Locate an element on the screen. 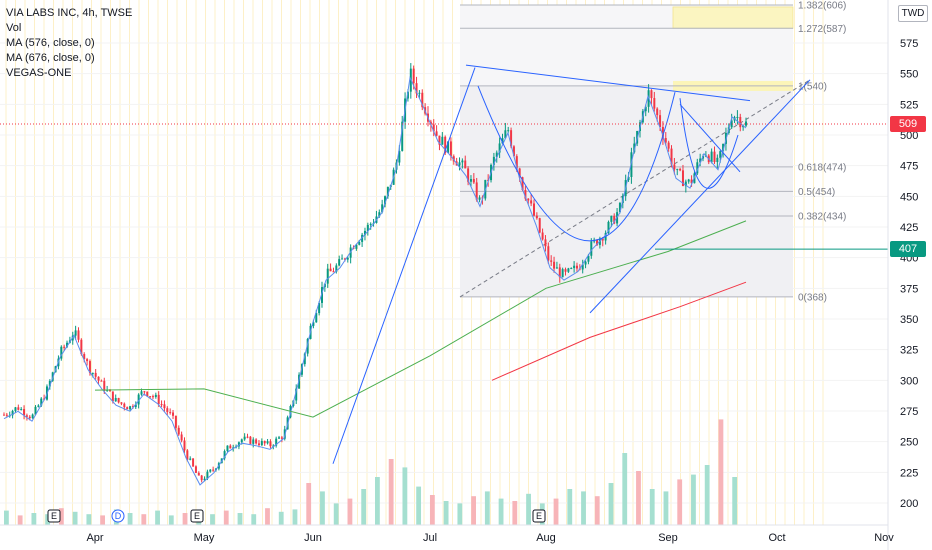 The height and width of the screenshot is (550, 932). time-axis: Apr May Jun Jul Aug Sep Oct Nov is located at coordinates (490, 538).